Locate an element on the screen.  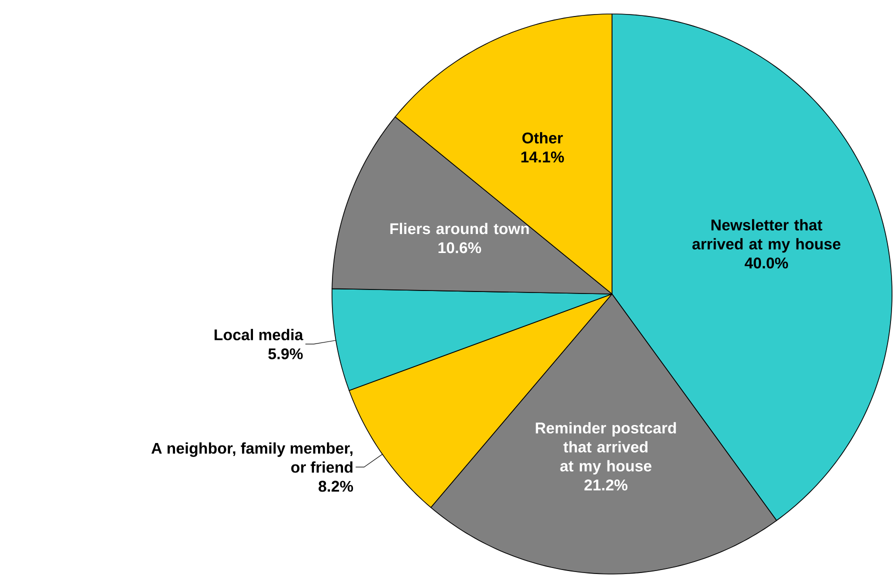
data-label: 8.2% is located at coordinates (336, 486).